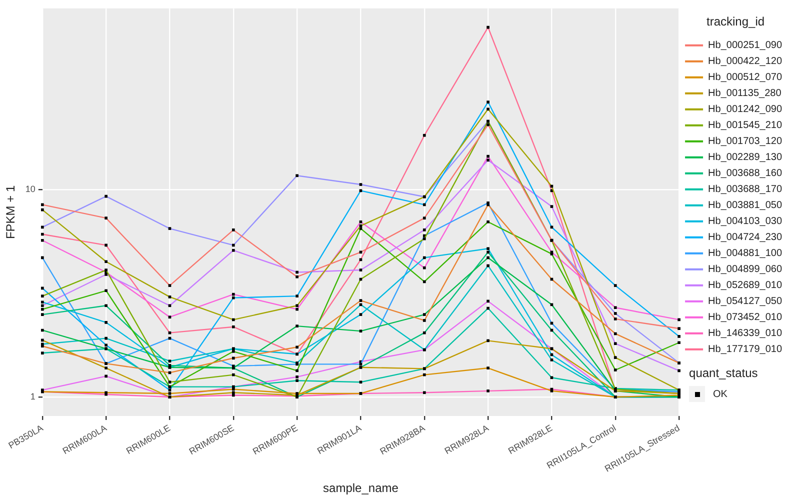 The height and width of the screenshot is (500, 800). I want to click on text: quant_status, so click(723, 373).